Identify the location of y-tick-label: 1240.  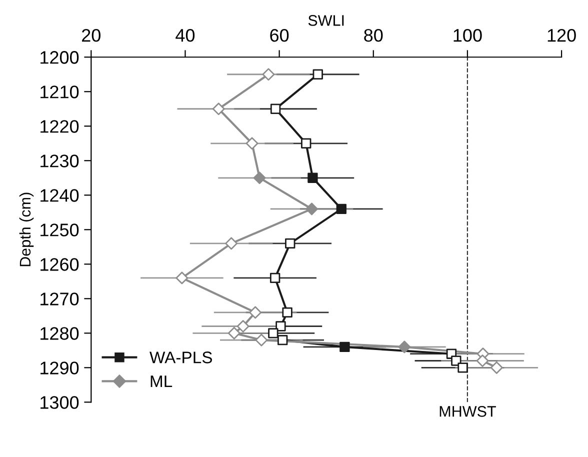
(59, 195).